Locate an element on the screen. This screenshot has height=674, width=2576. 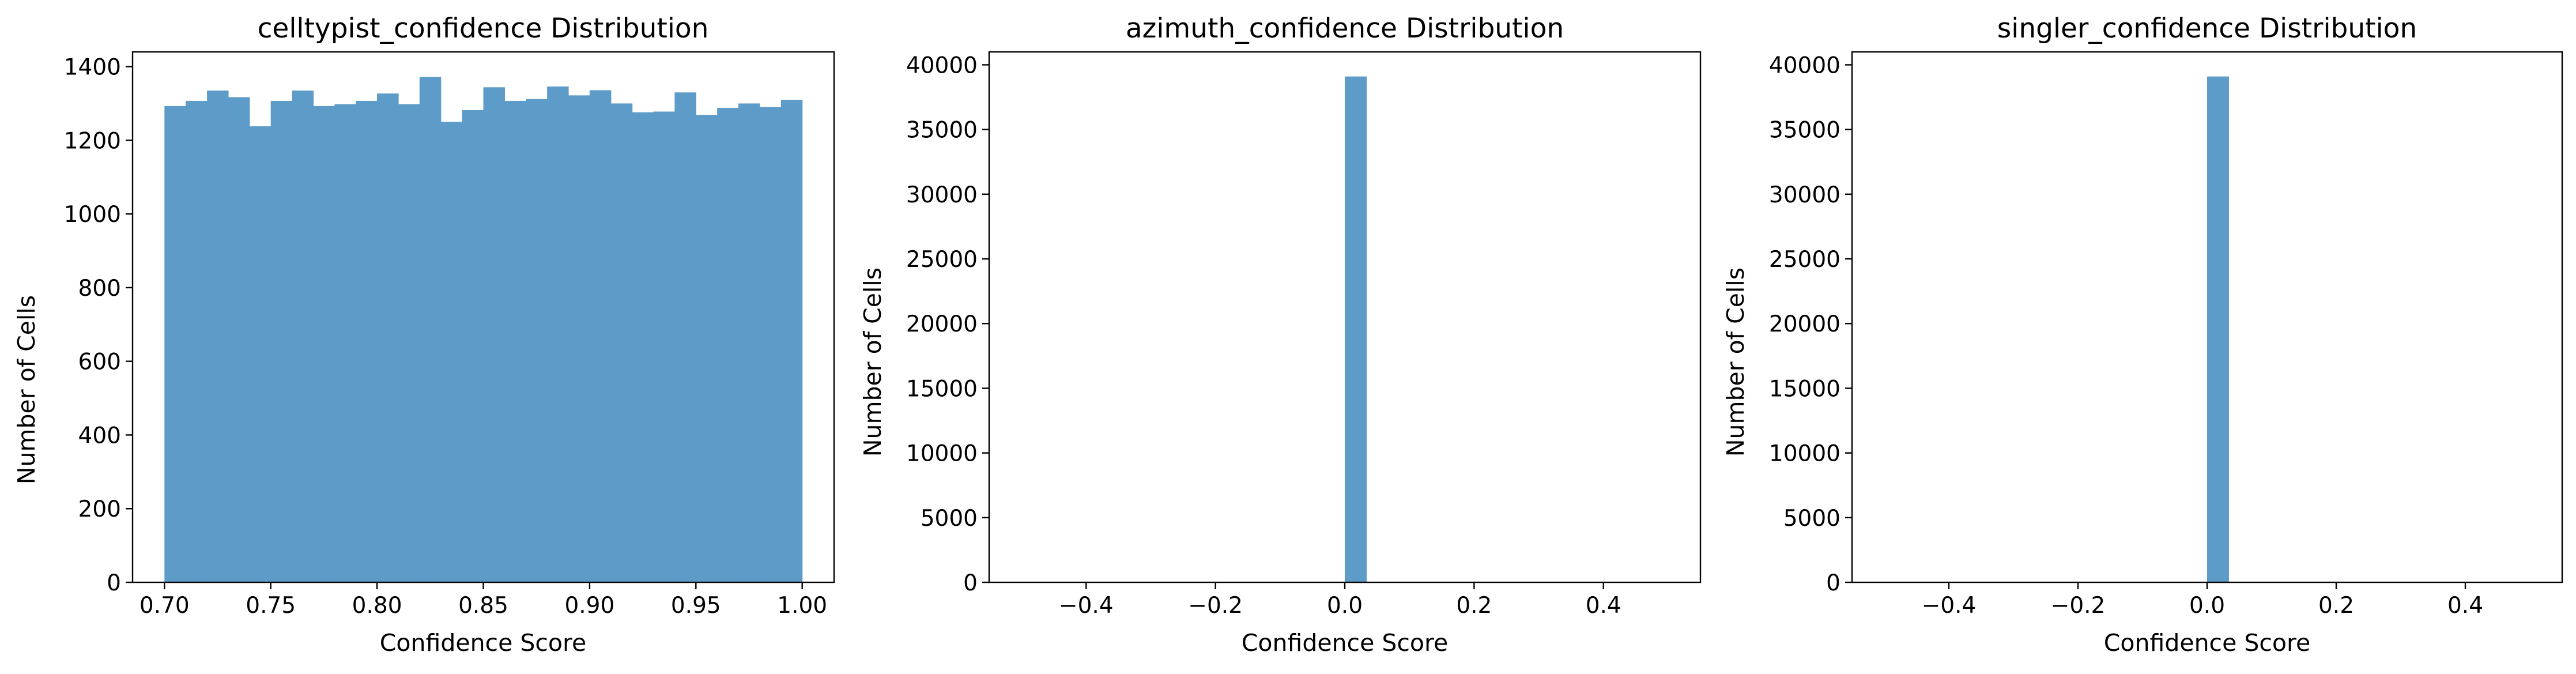
y-tick-label: 800 is located at coordinates (99, 289).